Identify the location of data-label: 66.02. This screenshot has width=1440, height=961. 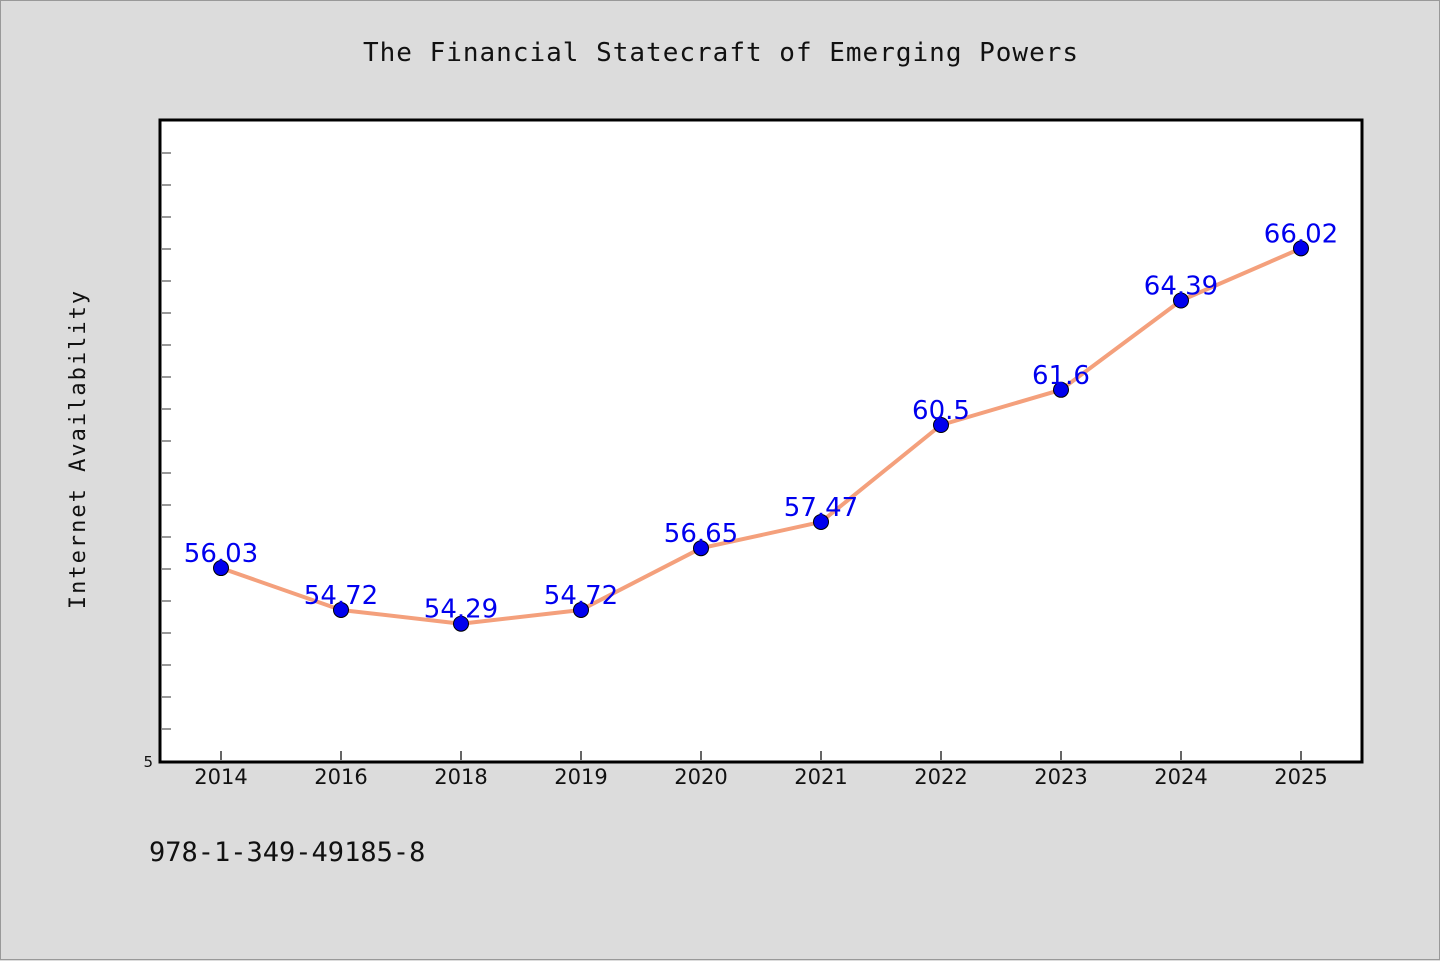
(1301, 234).